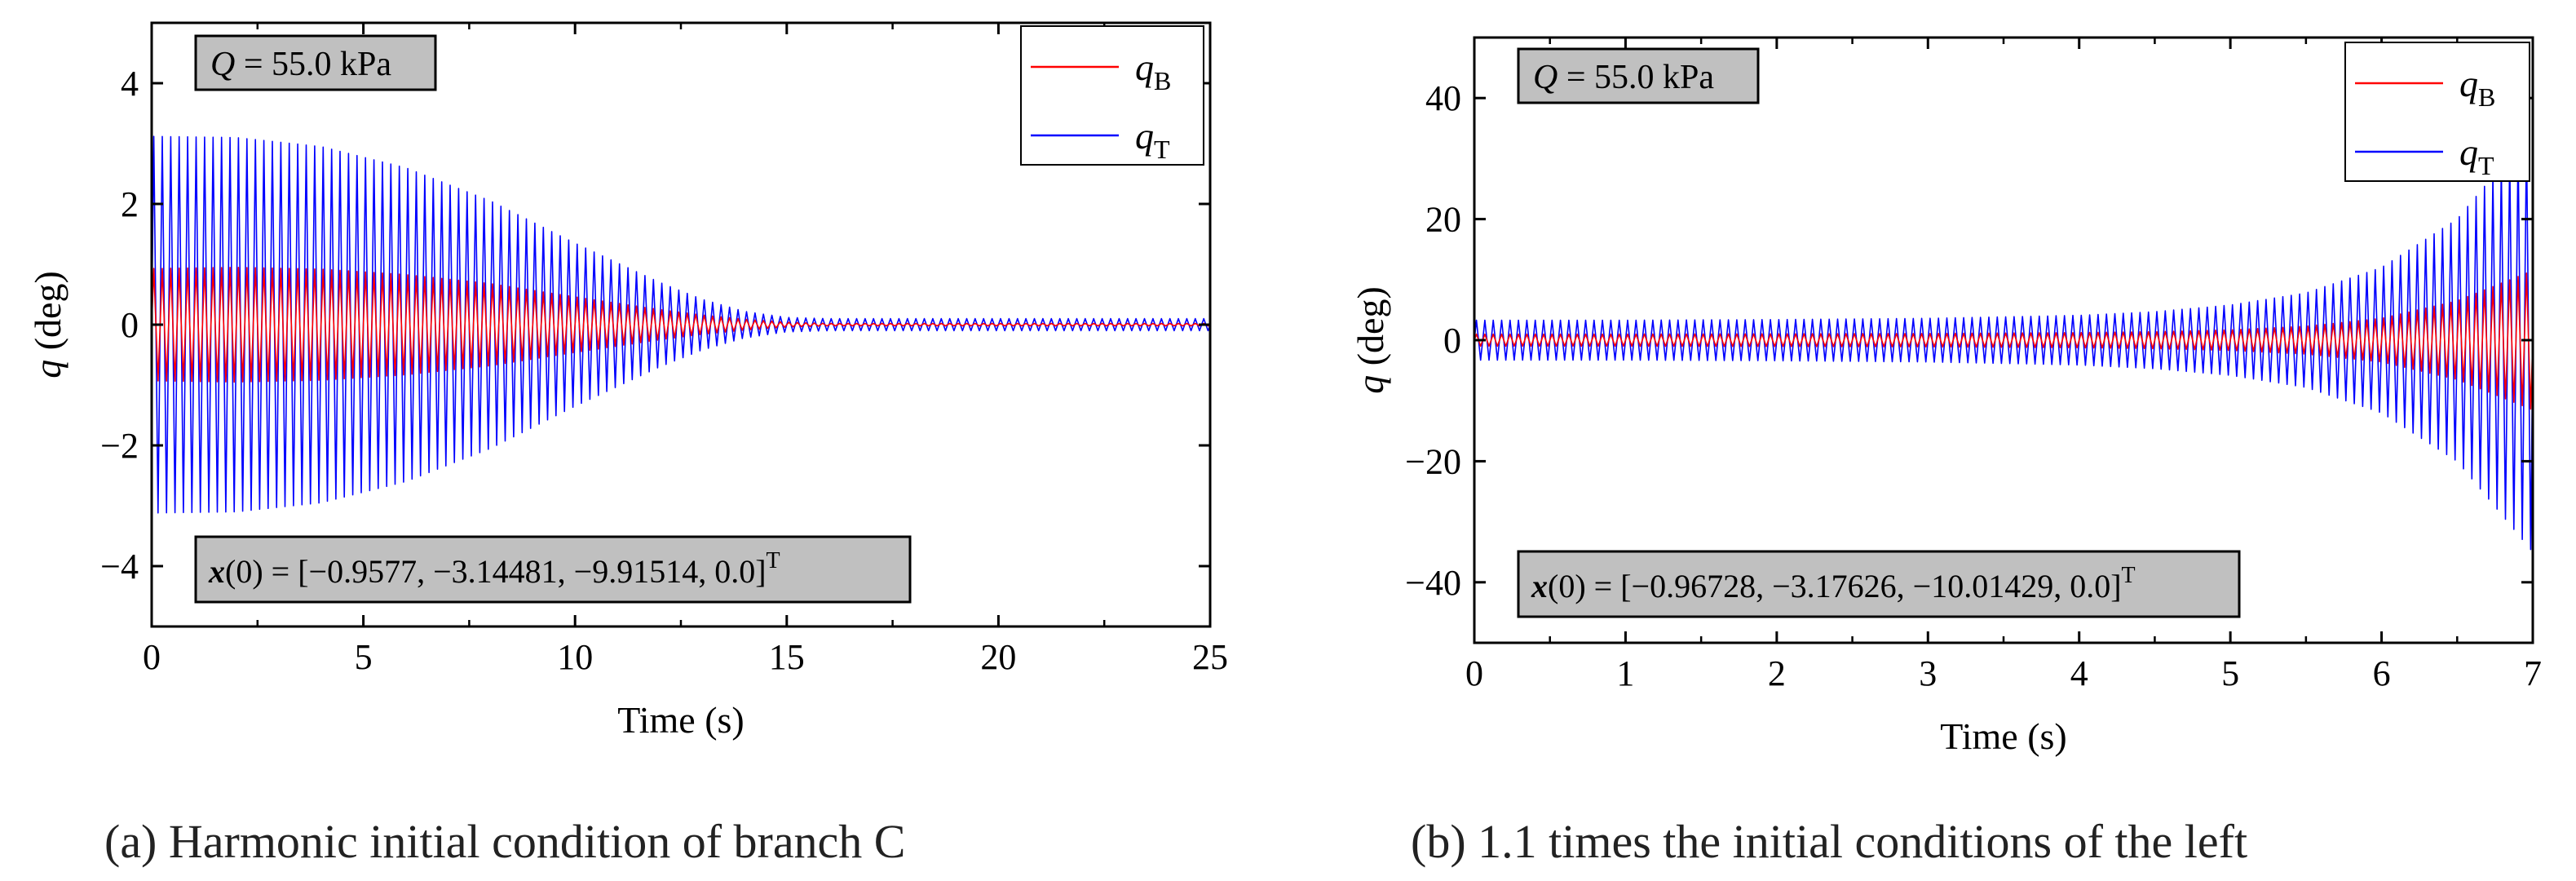 Image resolution: width=2576 pixels, height=881 pixels. I want to click on x-tick-label: 20, so click(998, 657).